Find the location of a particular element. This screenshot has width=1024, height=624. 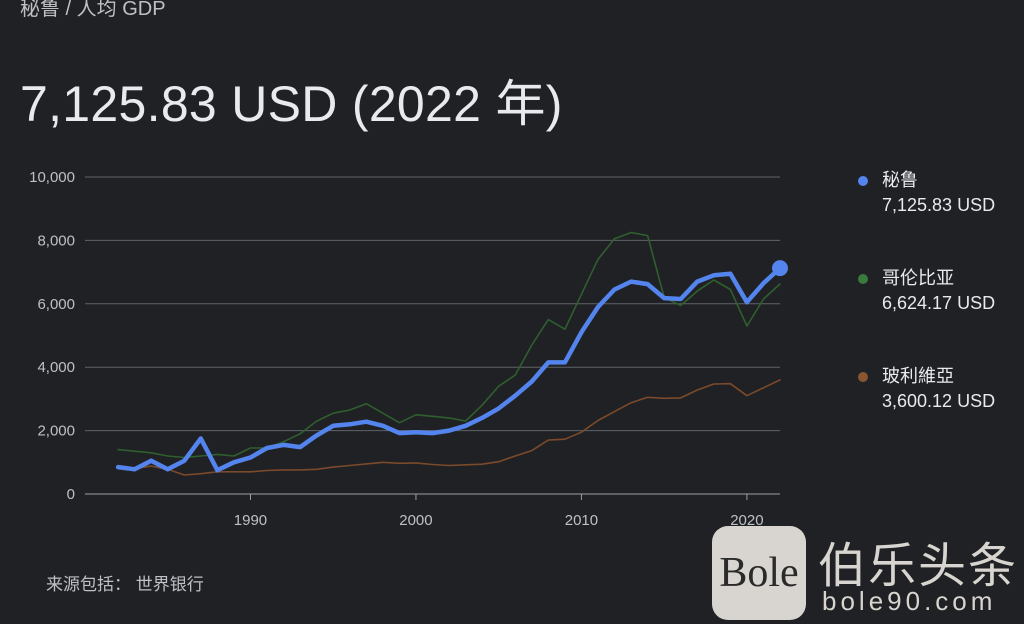

legend-value-peru: 7,125.83 USD is located at coordinates (939, 205).